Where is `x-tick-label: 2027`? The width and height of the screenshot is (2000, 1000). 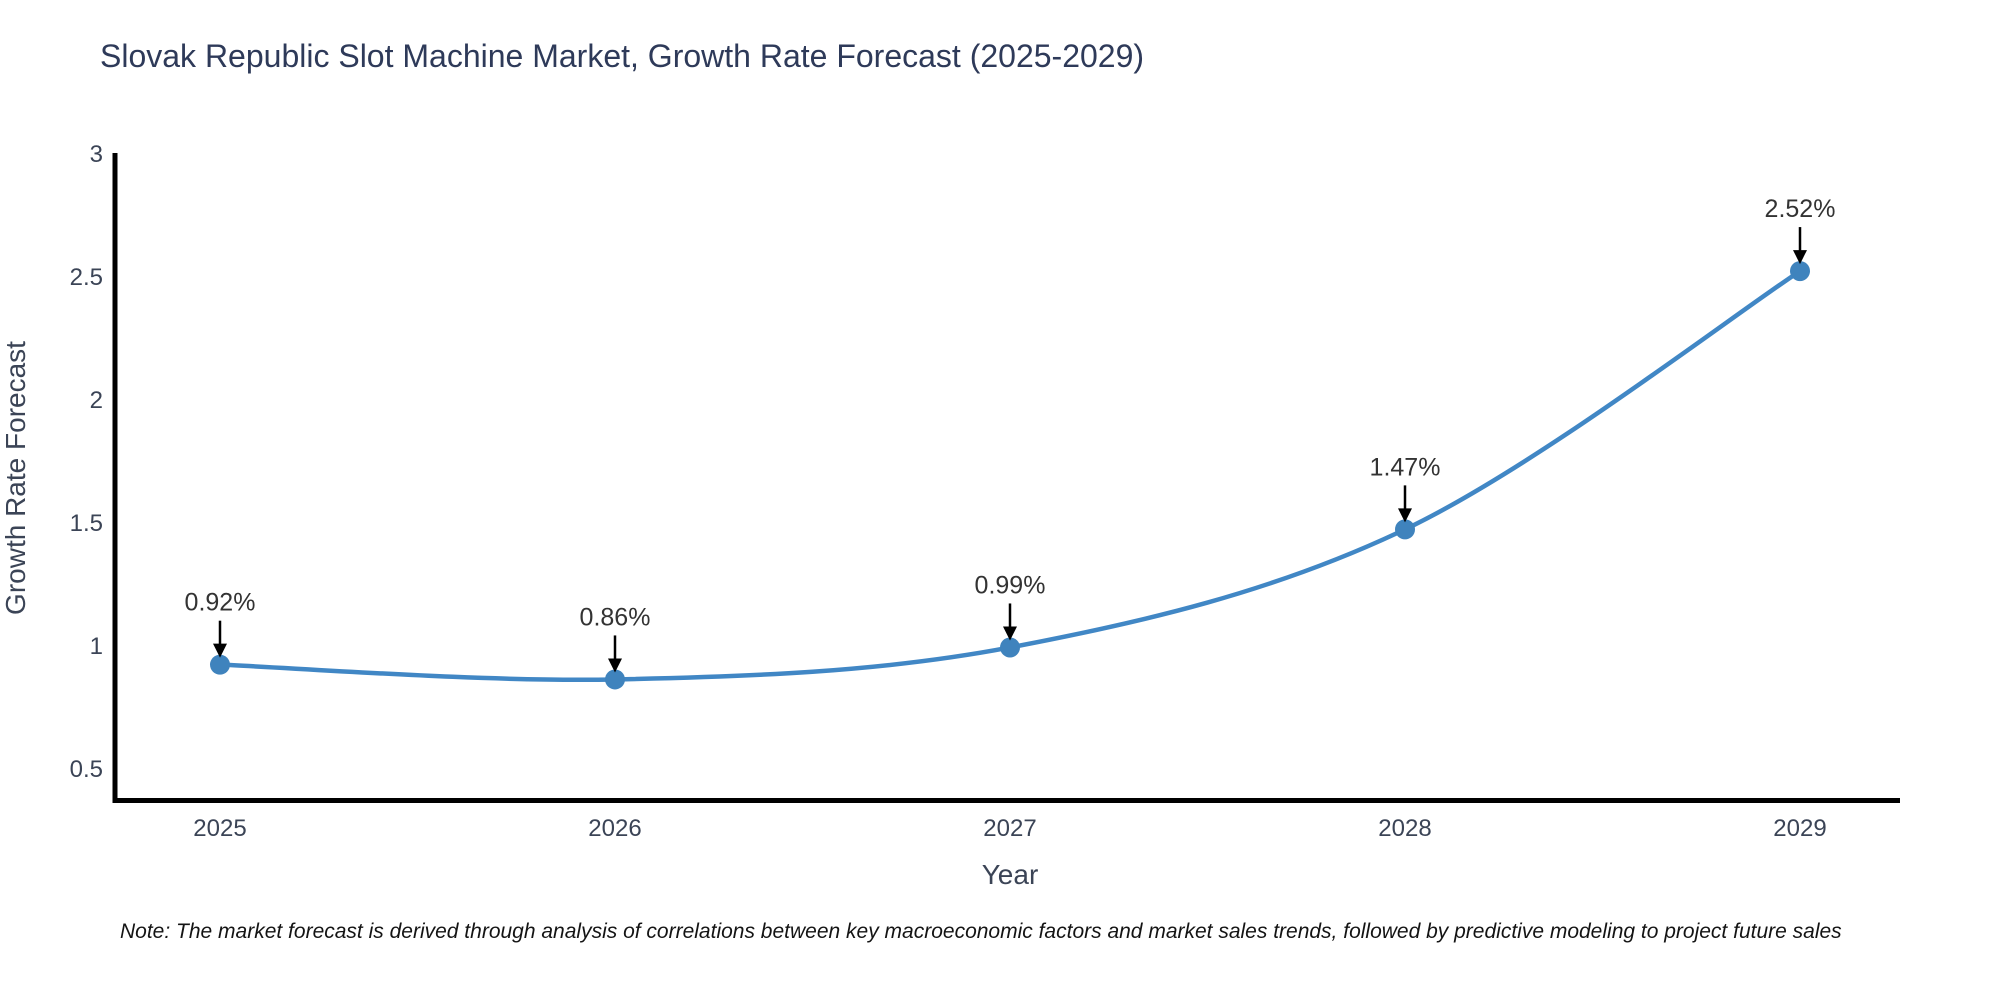 x-tick-label: 2027 is located at coordinates (1009, 828).